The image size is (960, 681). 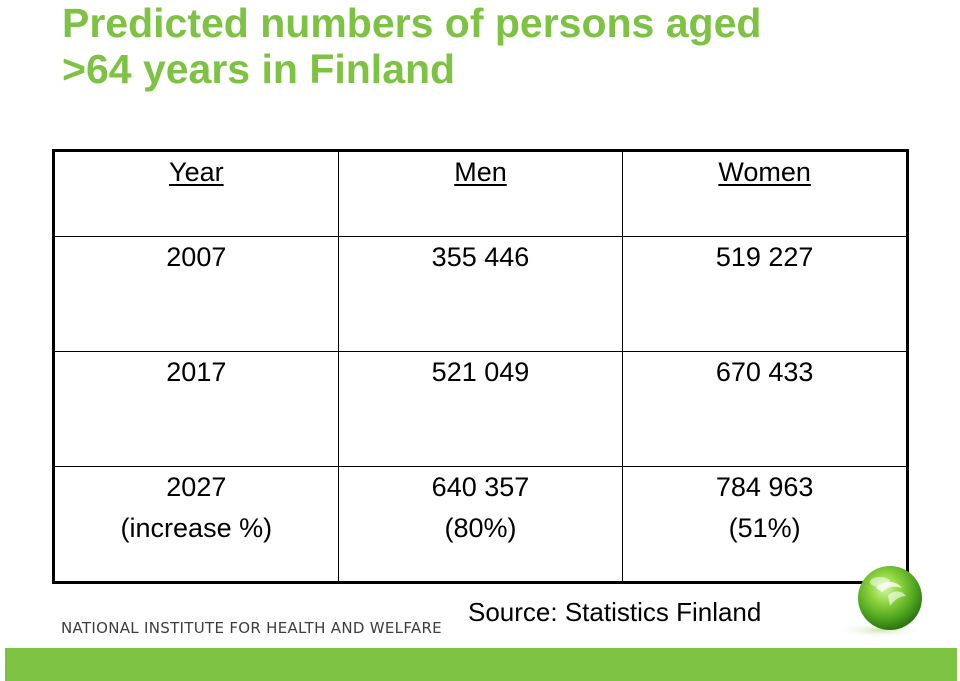 I want to click on year-cell: 2007, so click(x=196, y=294).